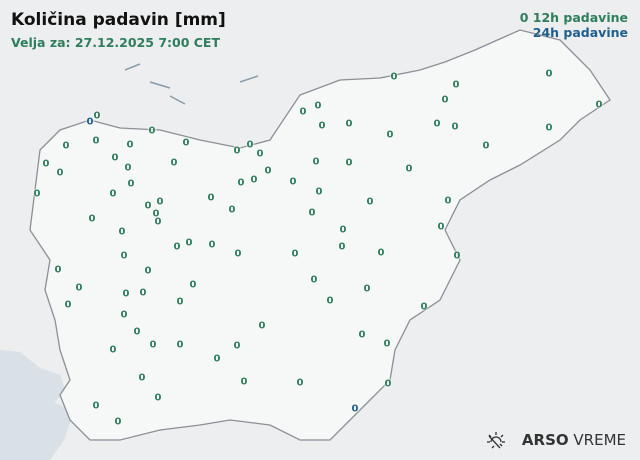 This screenshot has width=640, height=460. I want to click on legend: 0 12h padavine 24h padavine, so click(574, 25).